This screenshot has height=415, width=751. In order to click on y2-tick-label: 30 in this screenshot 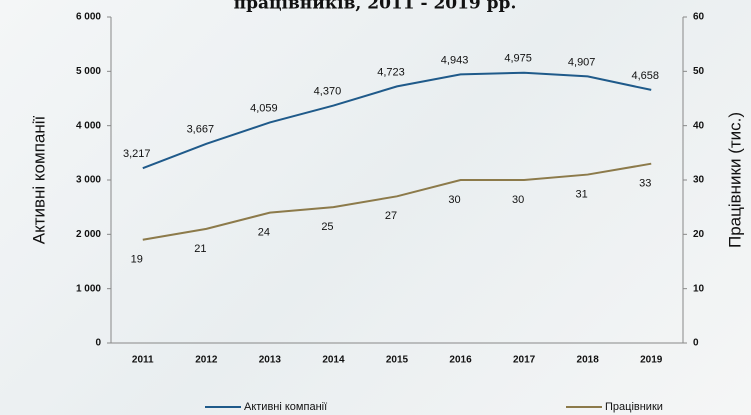, I will do `click(699, 180)`.